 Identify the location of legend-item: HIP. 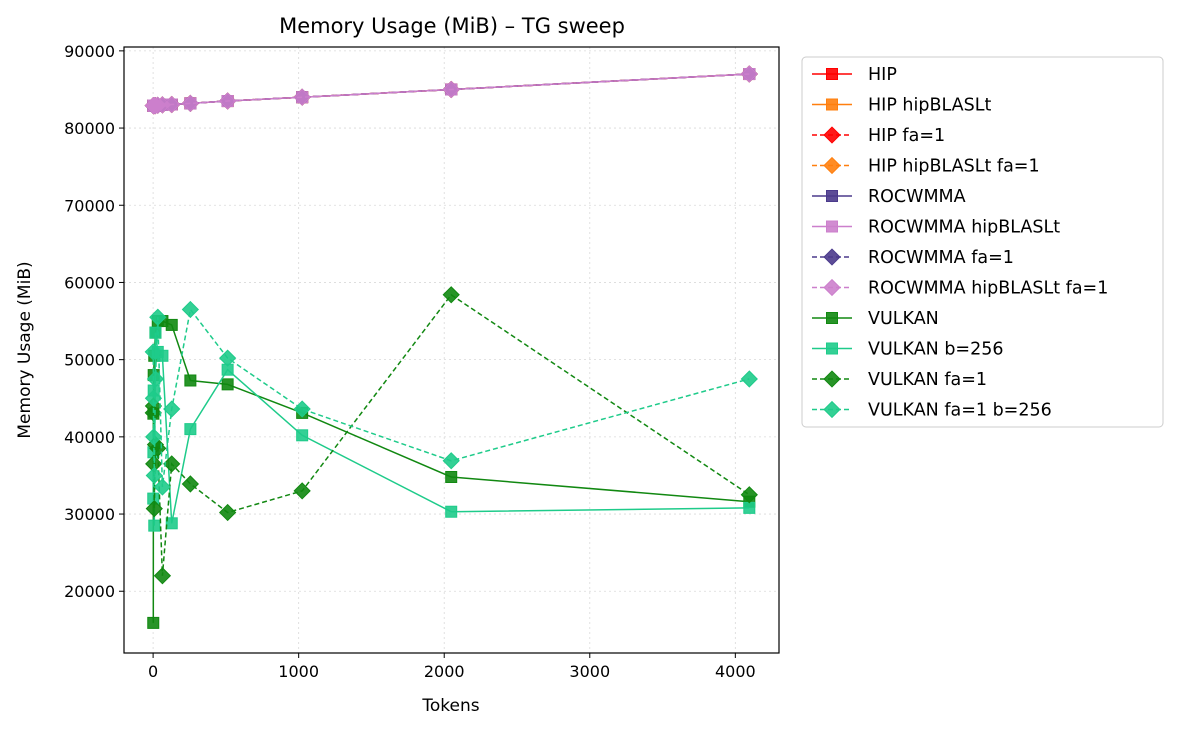
(854, 75).